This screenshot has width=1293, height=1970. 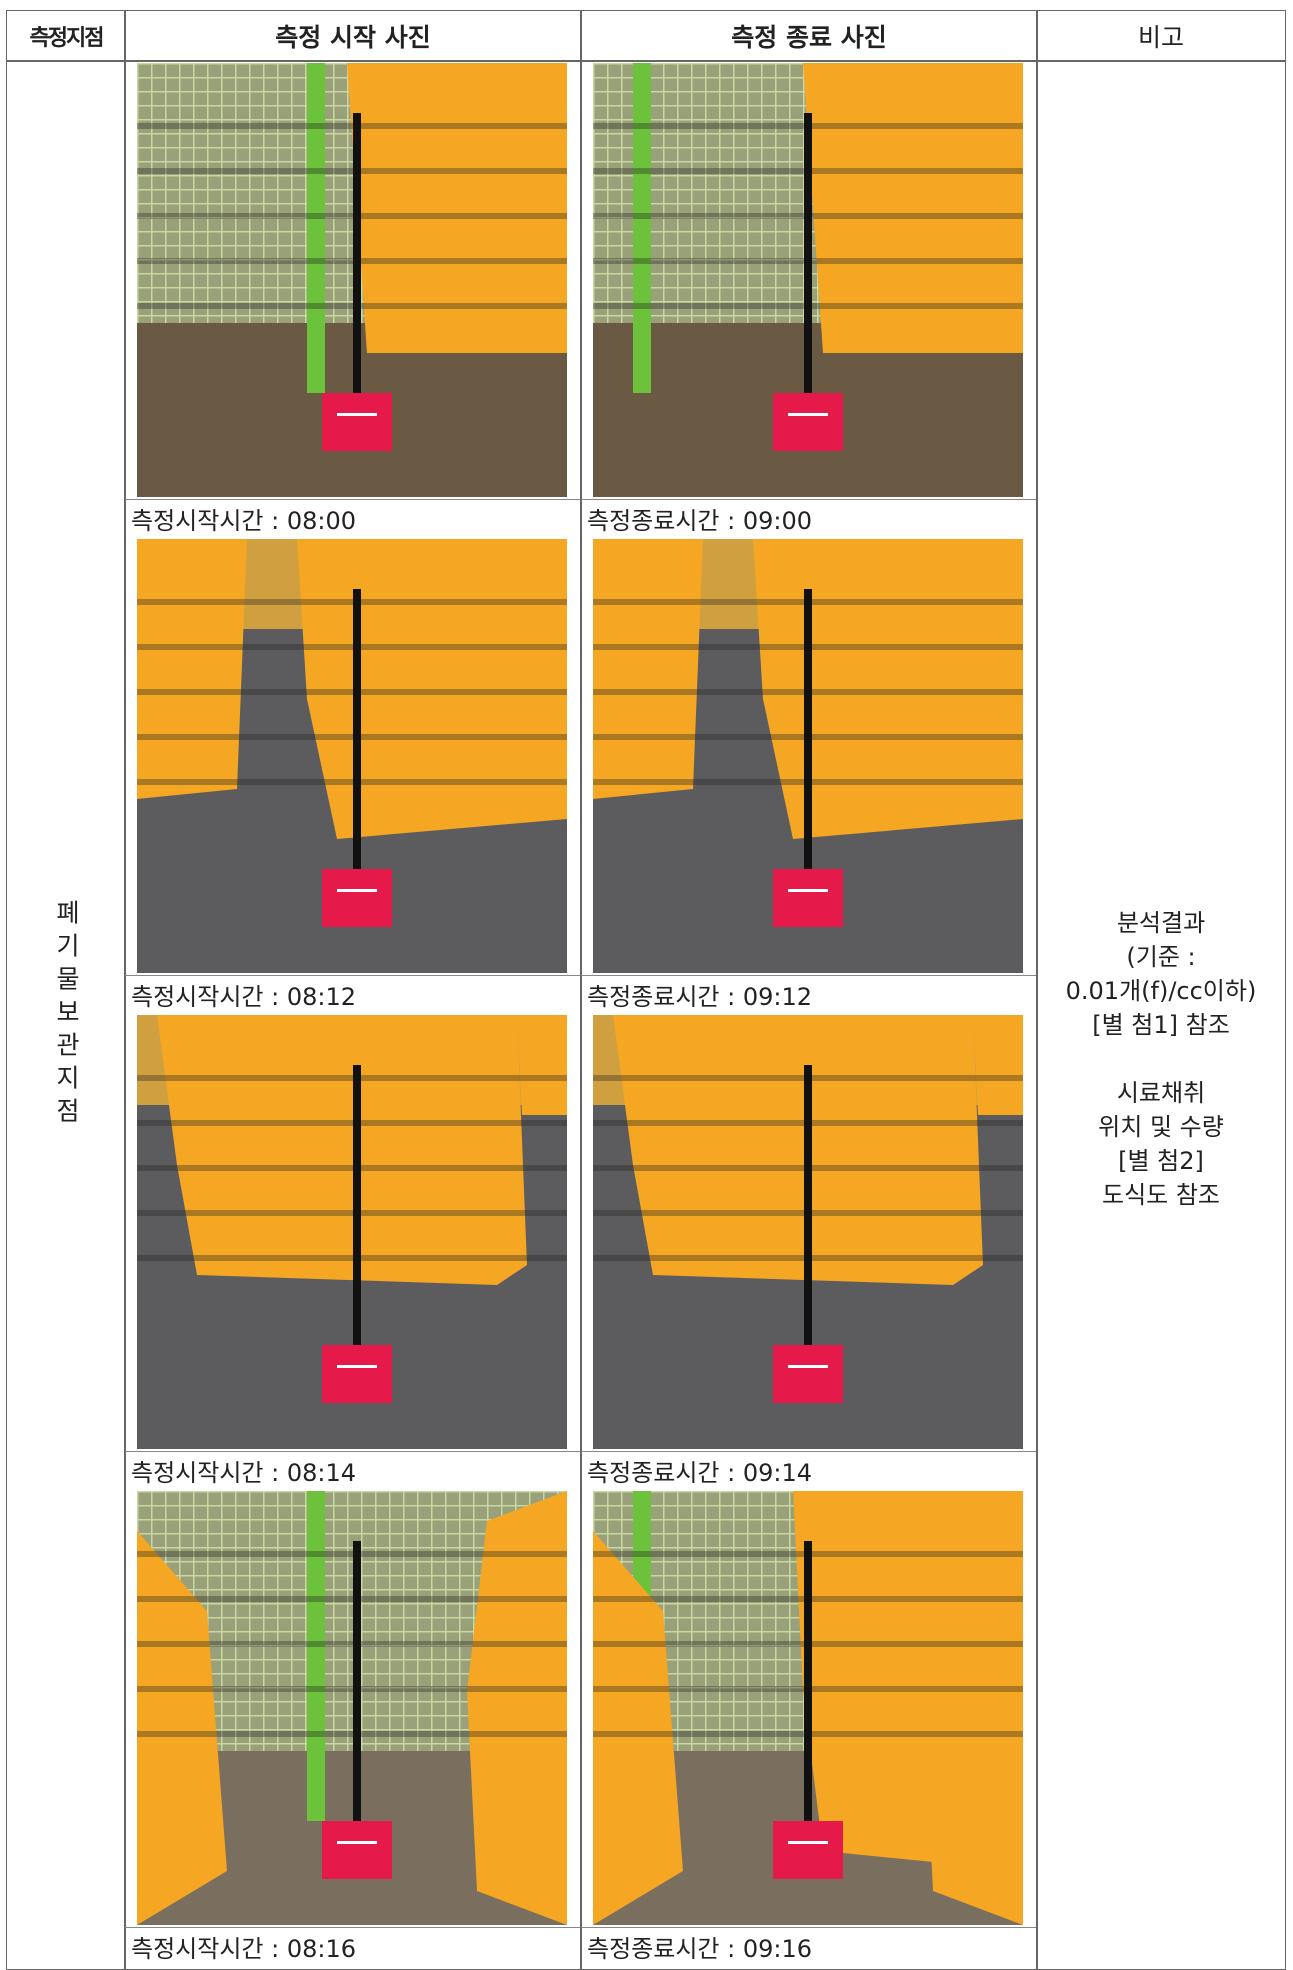 I want to click on photo-caption: 측정종료시간 : 09:16, so click(x=809, y=1946).